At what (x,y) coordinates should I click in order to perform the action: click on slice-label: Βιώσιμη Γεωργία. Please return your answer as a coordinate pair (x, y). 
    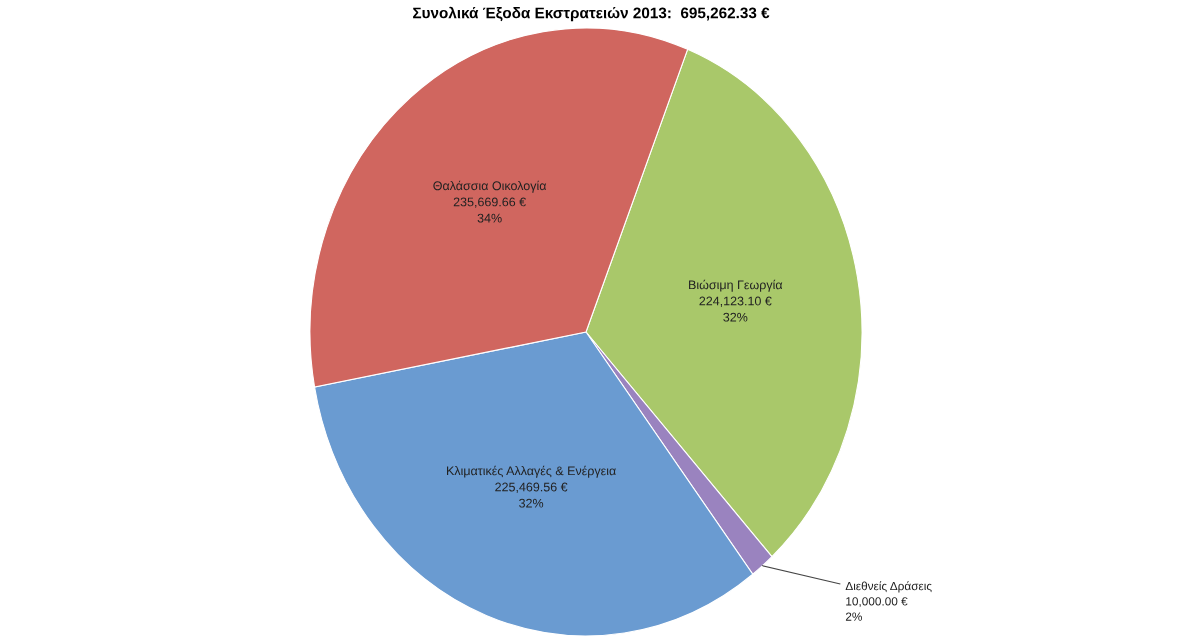
    Looking at the image, I should click on (736, 285).